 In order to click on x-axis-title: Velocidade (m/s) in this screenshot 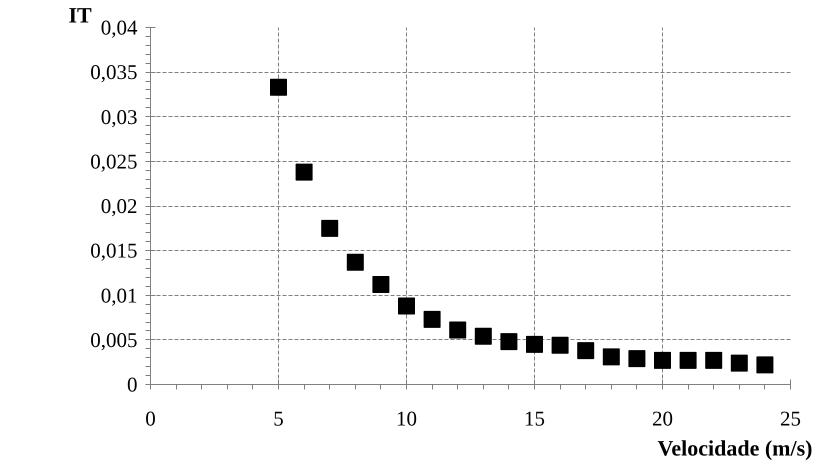, I will do `click(735, 448)`.